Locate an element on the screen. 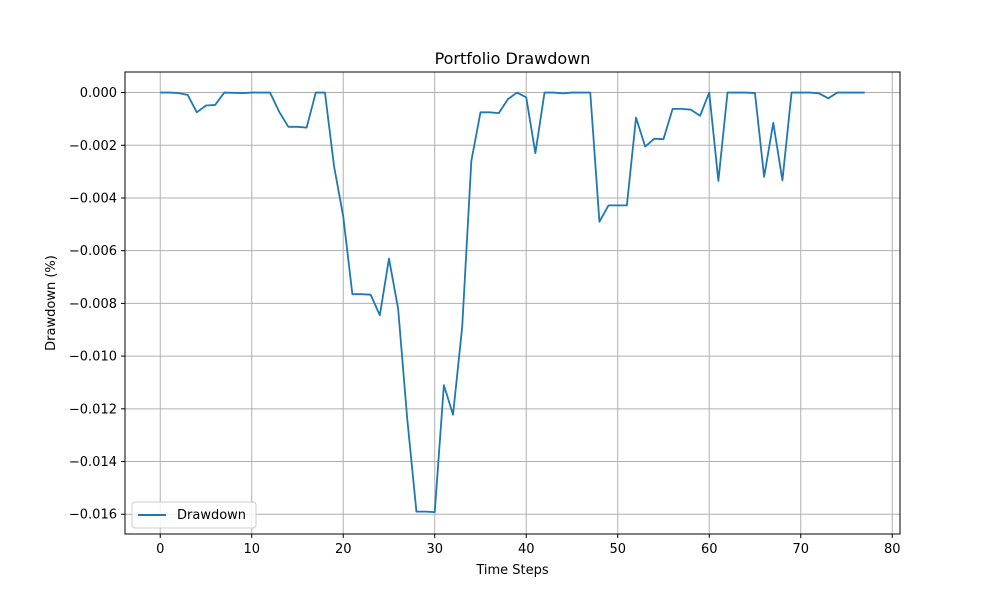 This screenshot has width=1000, height=600. x-axis-ticks: 0 10 20 30 40 50 60 70 80 is located at coordinates (528, 545).